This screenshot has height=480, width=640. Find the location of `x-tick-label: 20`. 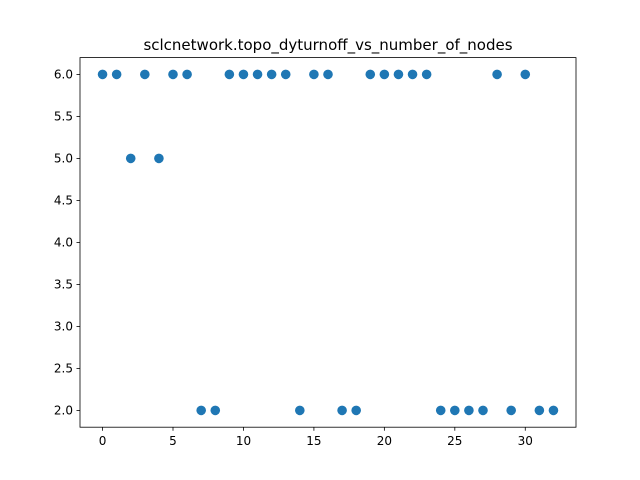

x-tick-label: 20 is located at coordinates (384, 441).